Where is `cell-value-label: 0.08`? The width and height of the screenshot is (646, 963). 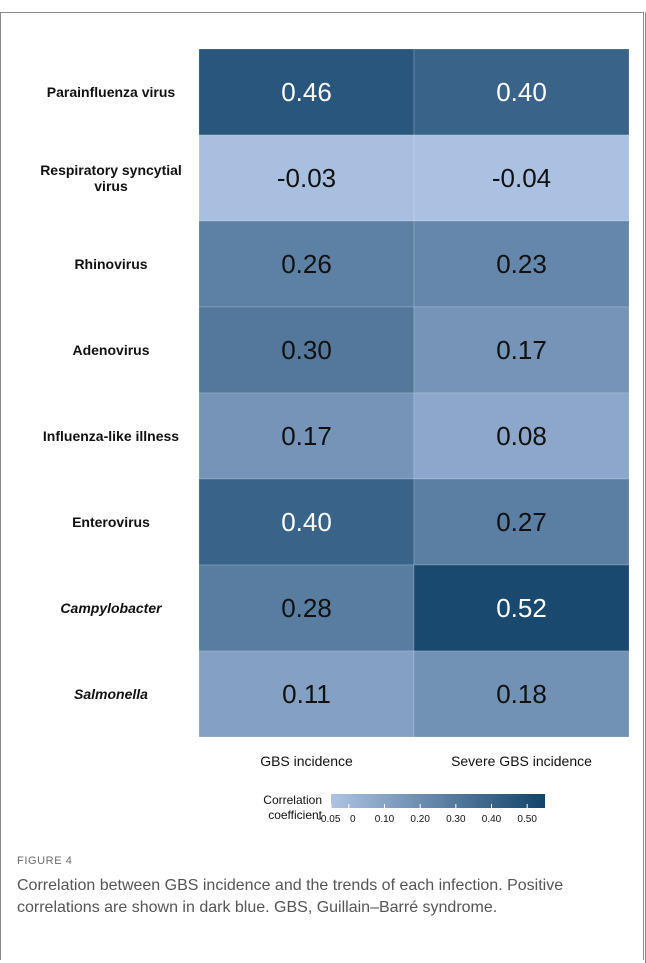 cell-value-label: 0.08 is located at coordinates (521, 436).